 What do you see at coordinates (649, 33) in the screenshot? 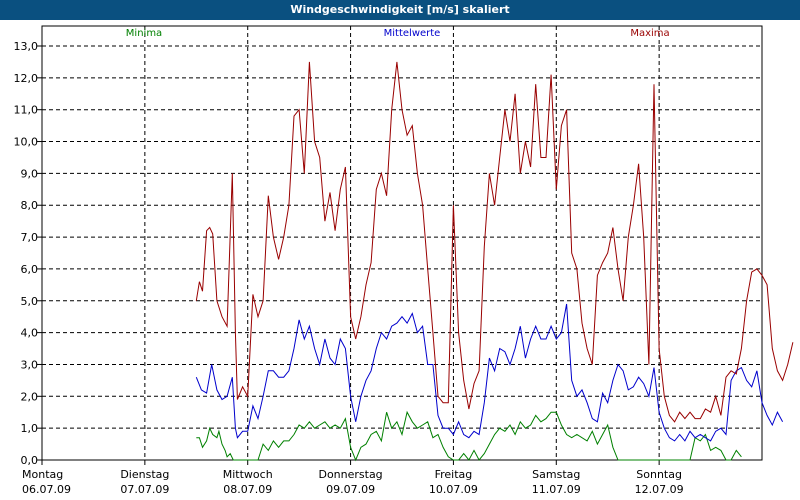
I see `legend-maxima: Maxima` at bounding box center [649, 33].